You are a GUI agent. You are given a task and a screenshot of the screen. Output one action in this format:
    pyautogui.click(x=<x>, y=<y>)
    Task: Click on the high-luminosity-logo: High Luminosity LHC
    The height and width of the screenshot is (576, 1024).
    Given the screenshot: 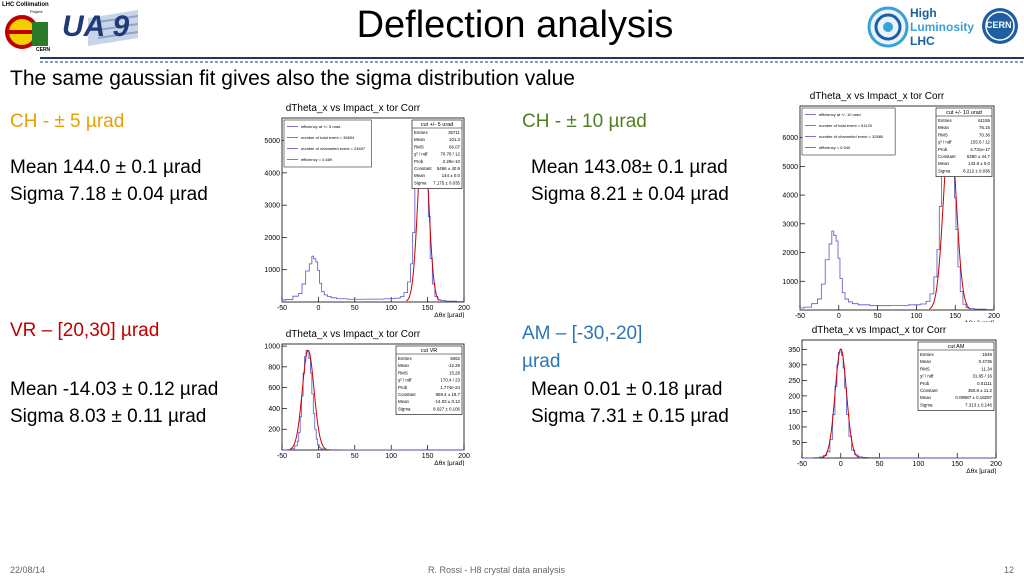 What is the action you would take?
    pyautogui.click(x=920, y=27)
    